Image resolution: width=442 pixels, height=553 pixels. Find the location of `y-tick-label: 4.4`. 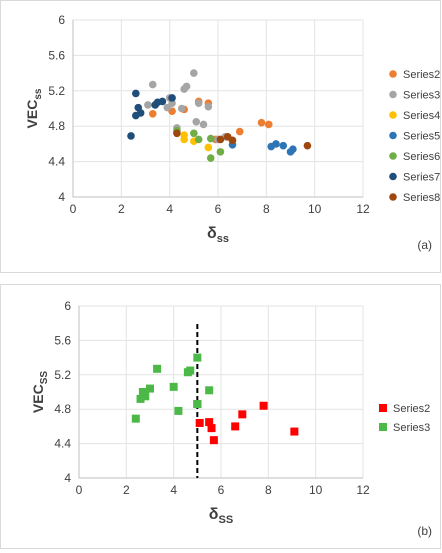

y-tick-label: 4.4 is located at coordinates (56, 162).